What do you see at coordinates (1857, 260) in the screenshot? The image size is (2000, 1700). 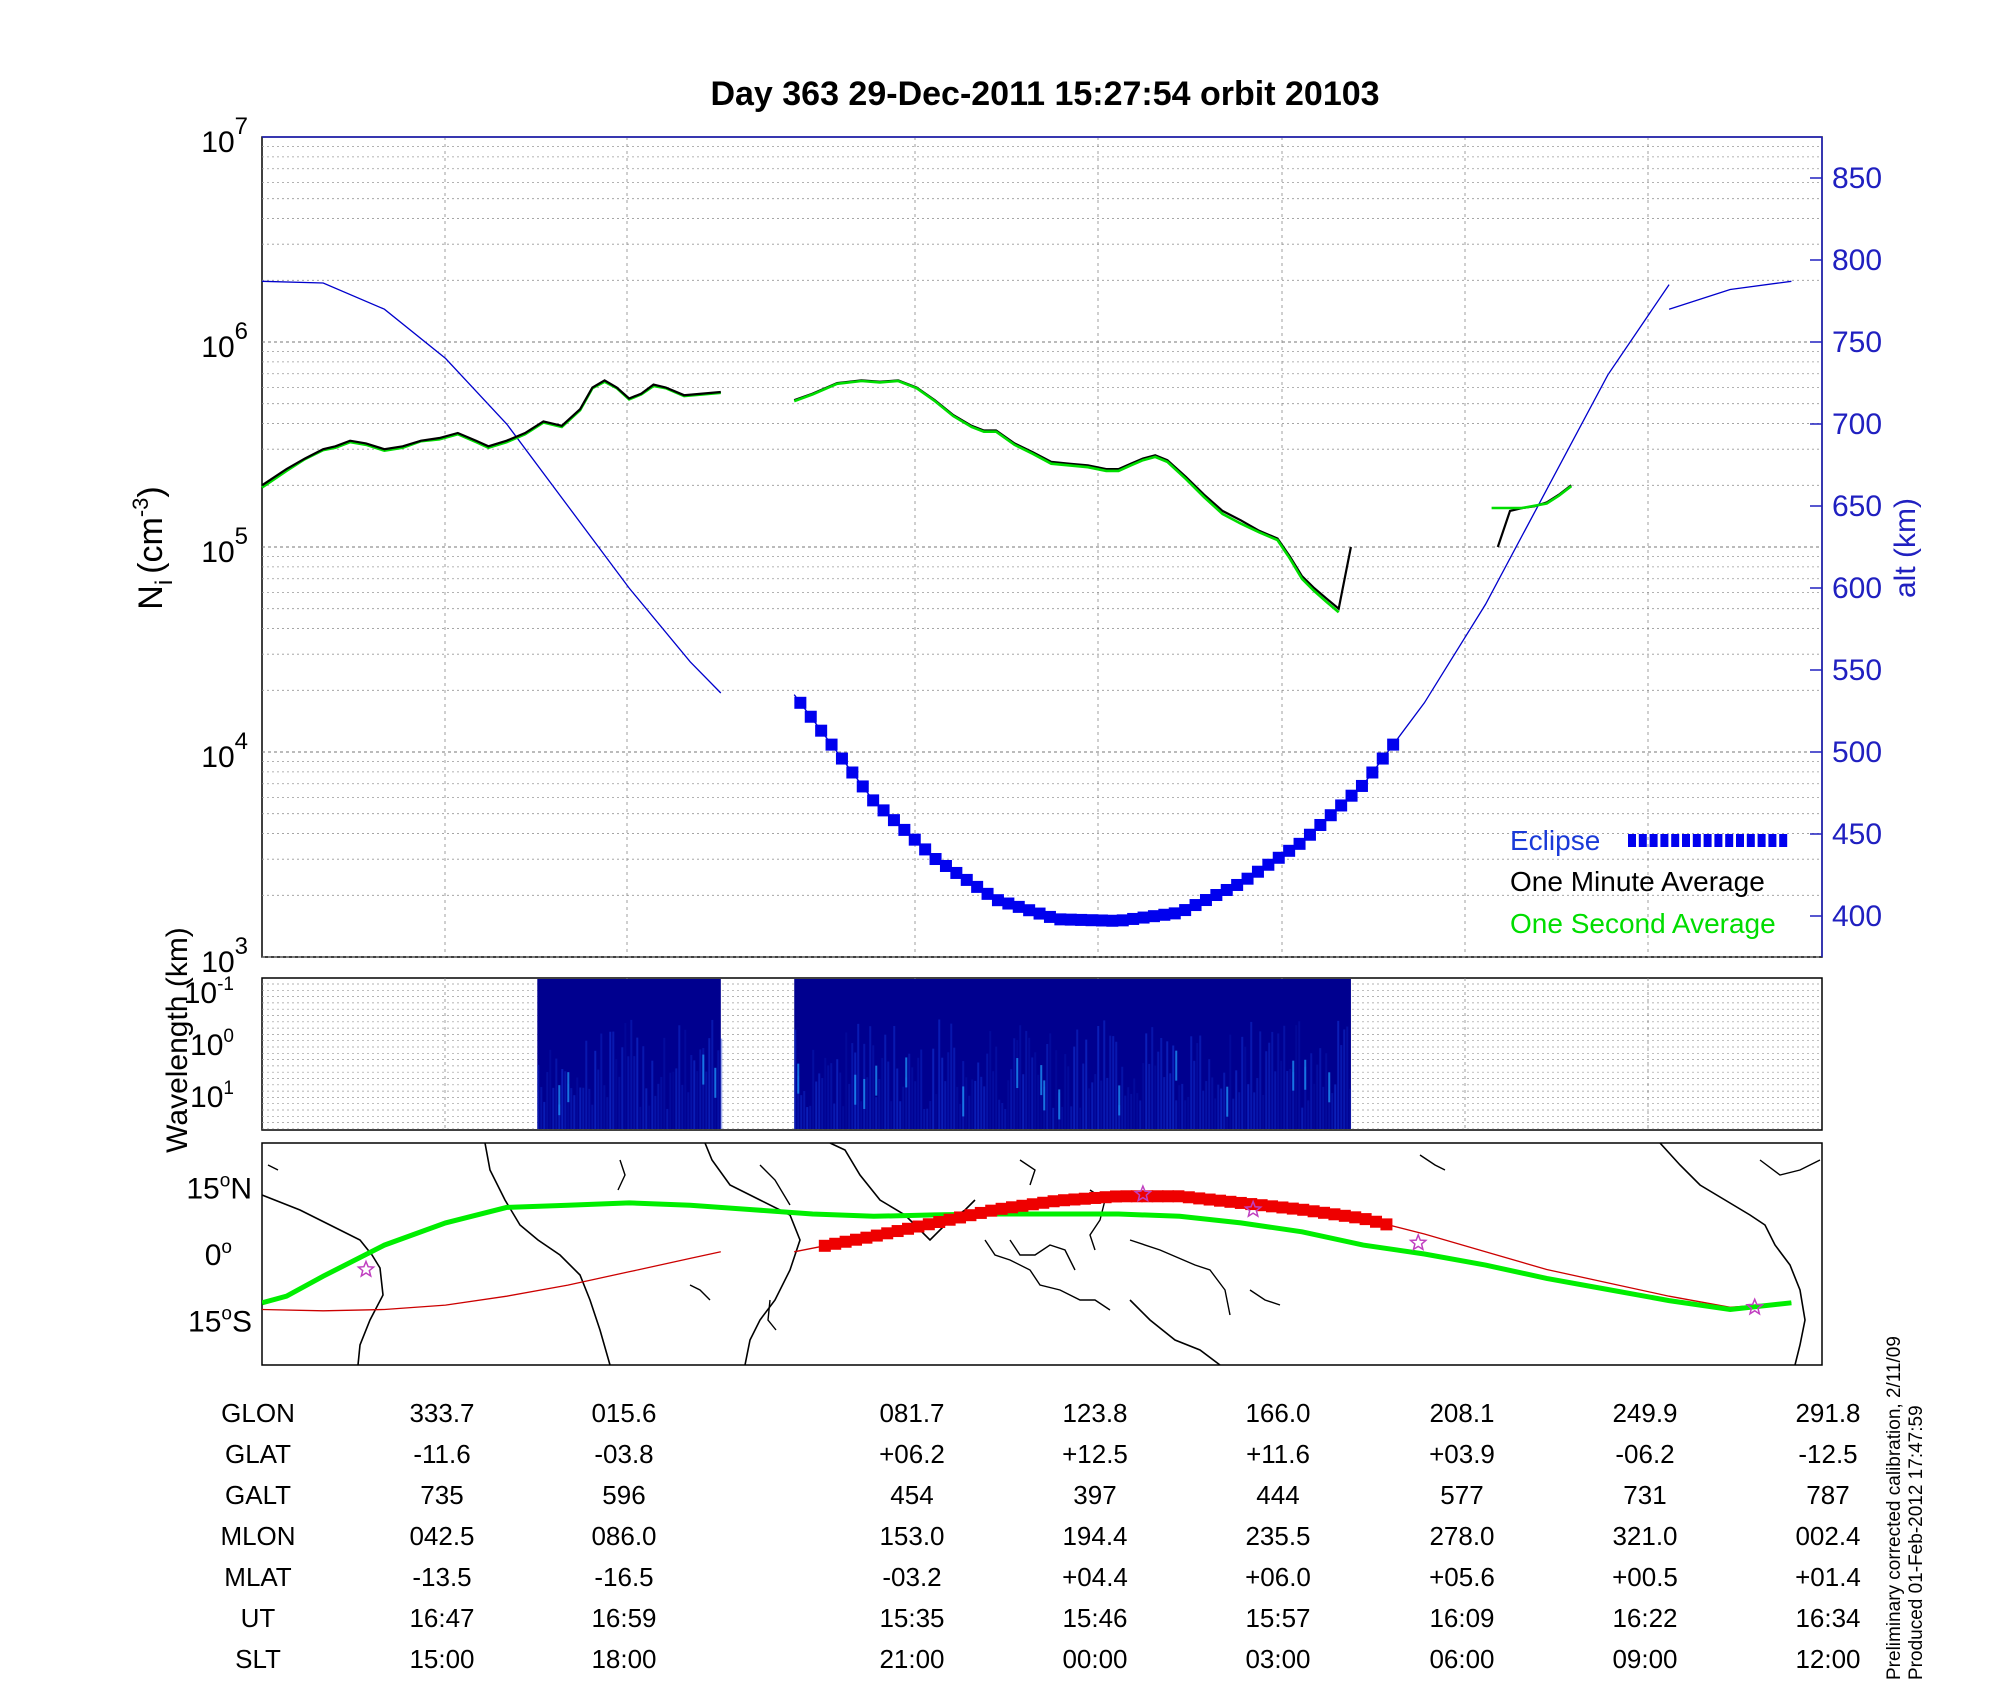 I see `altitude-tick-label: 800` at bounding box center [1857, 260].